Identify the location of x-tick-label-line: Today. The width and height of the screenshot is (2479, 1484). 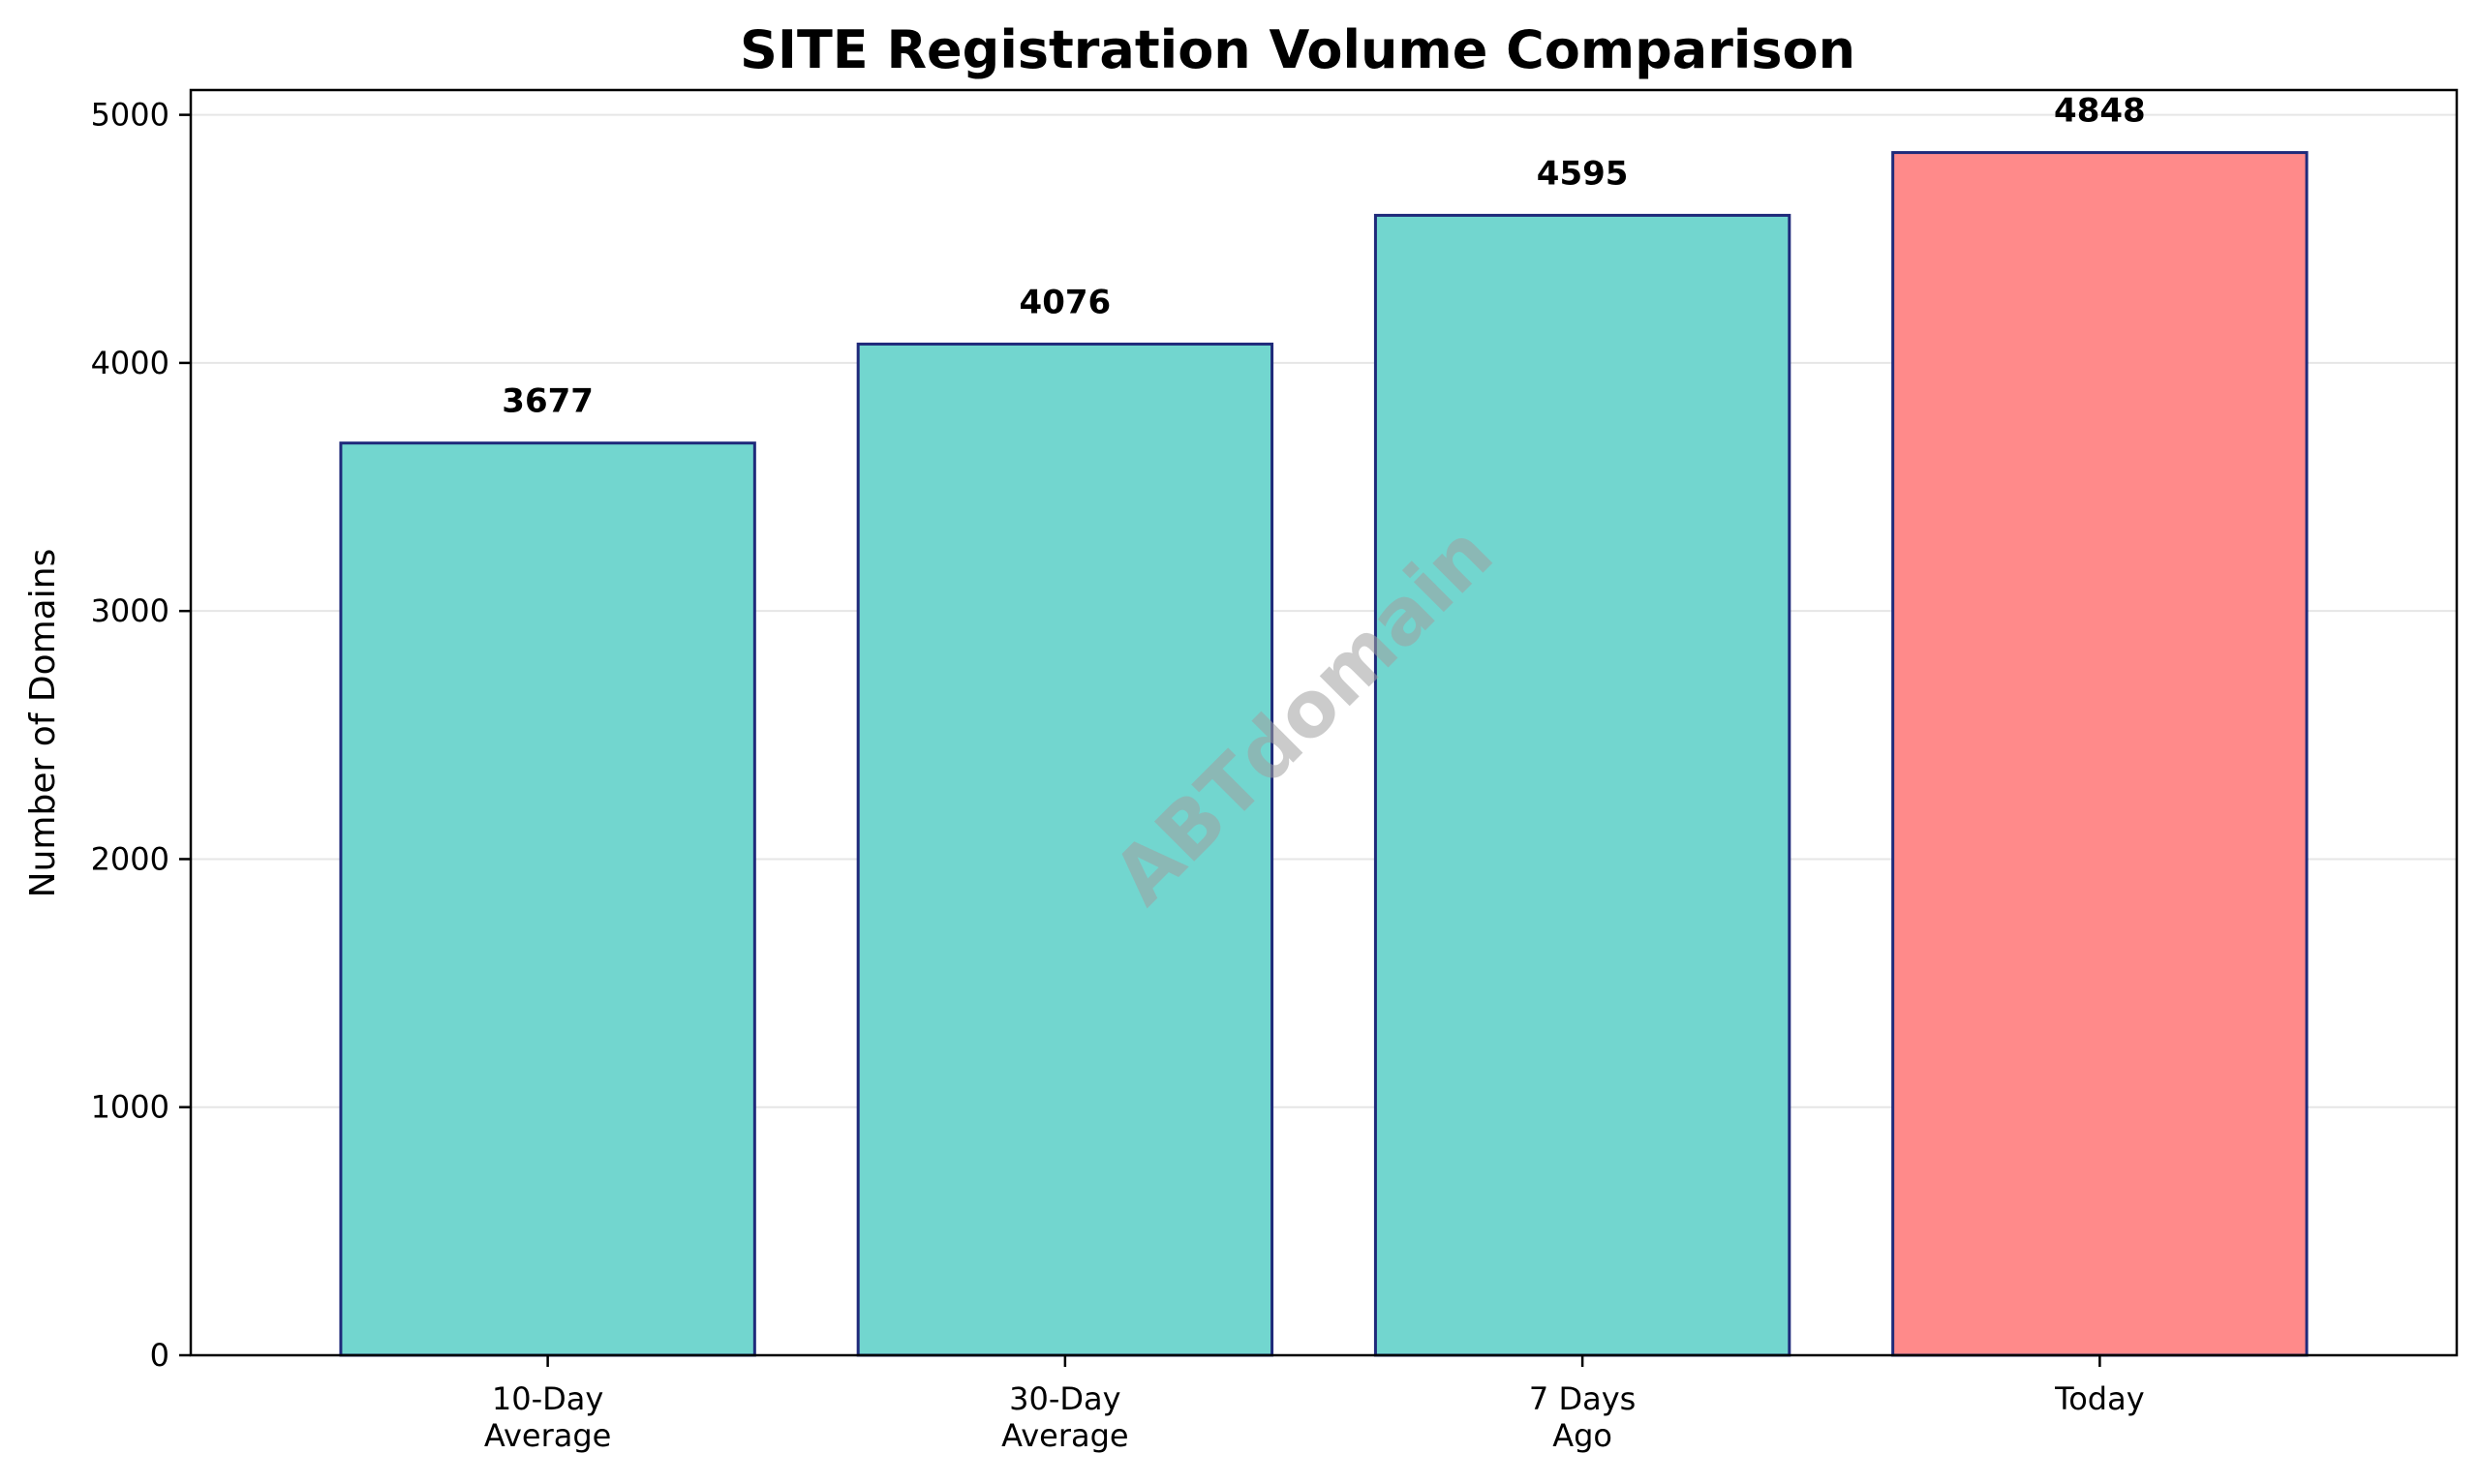
(2099, 1398).